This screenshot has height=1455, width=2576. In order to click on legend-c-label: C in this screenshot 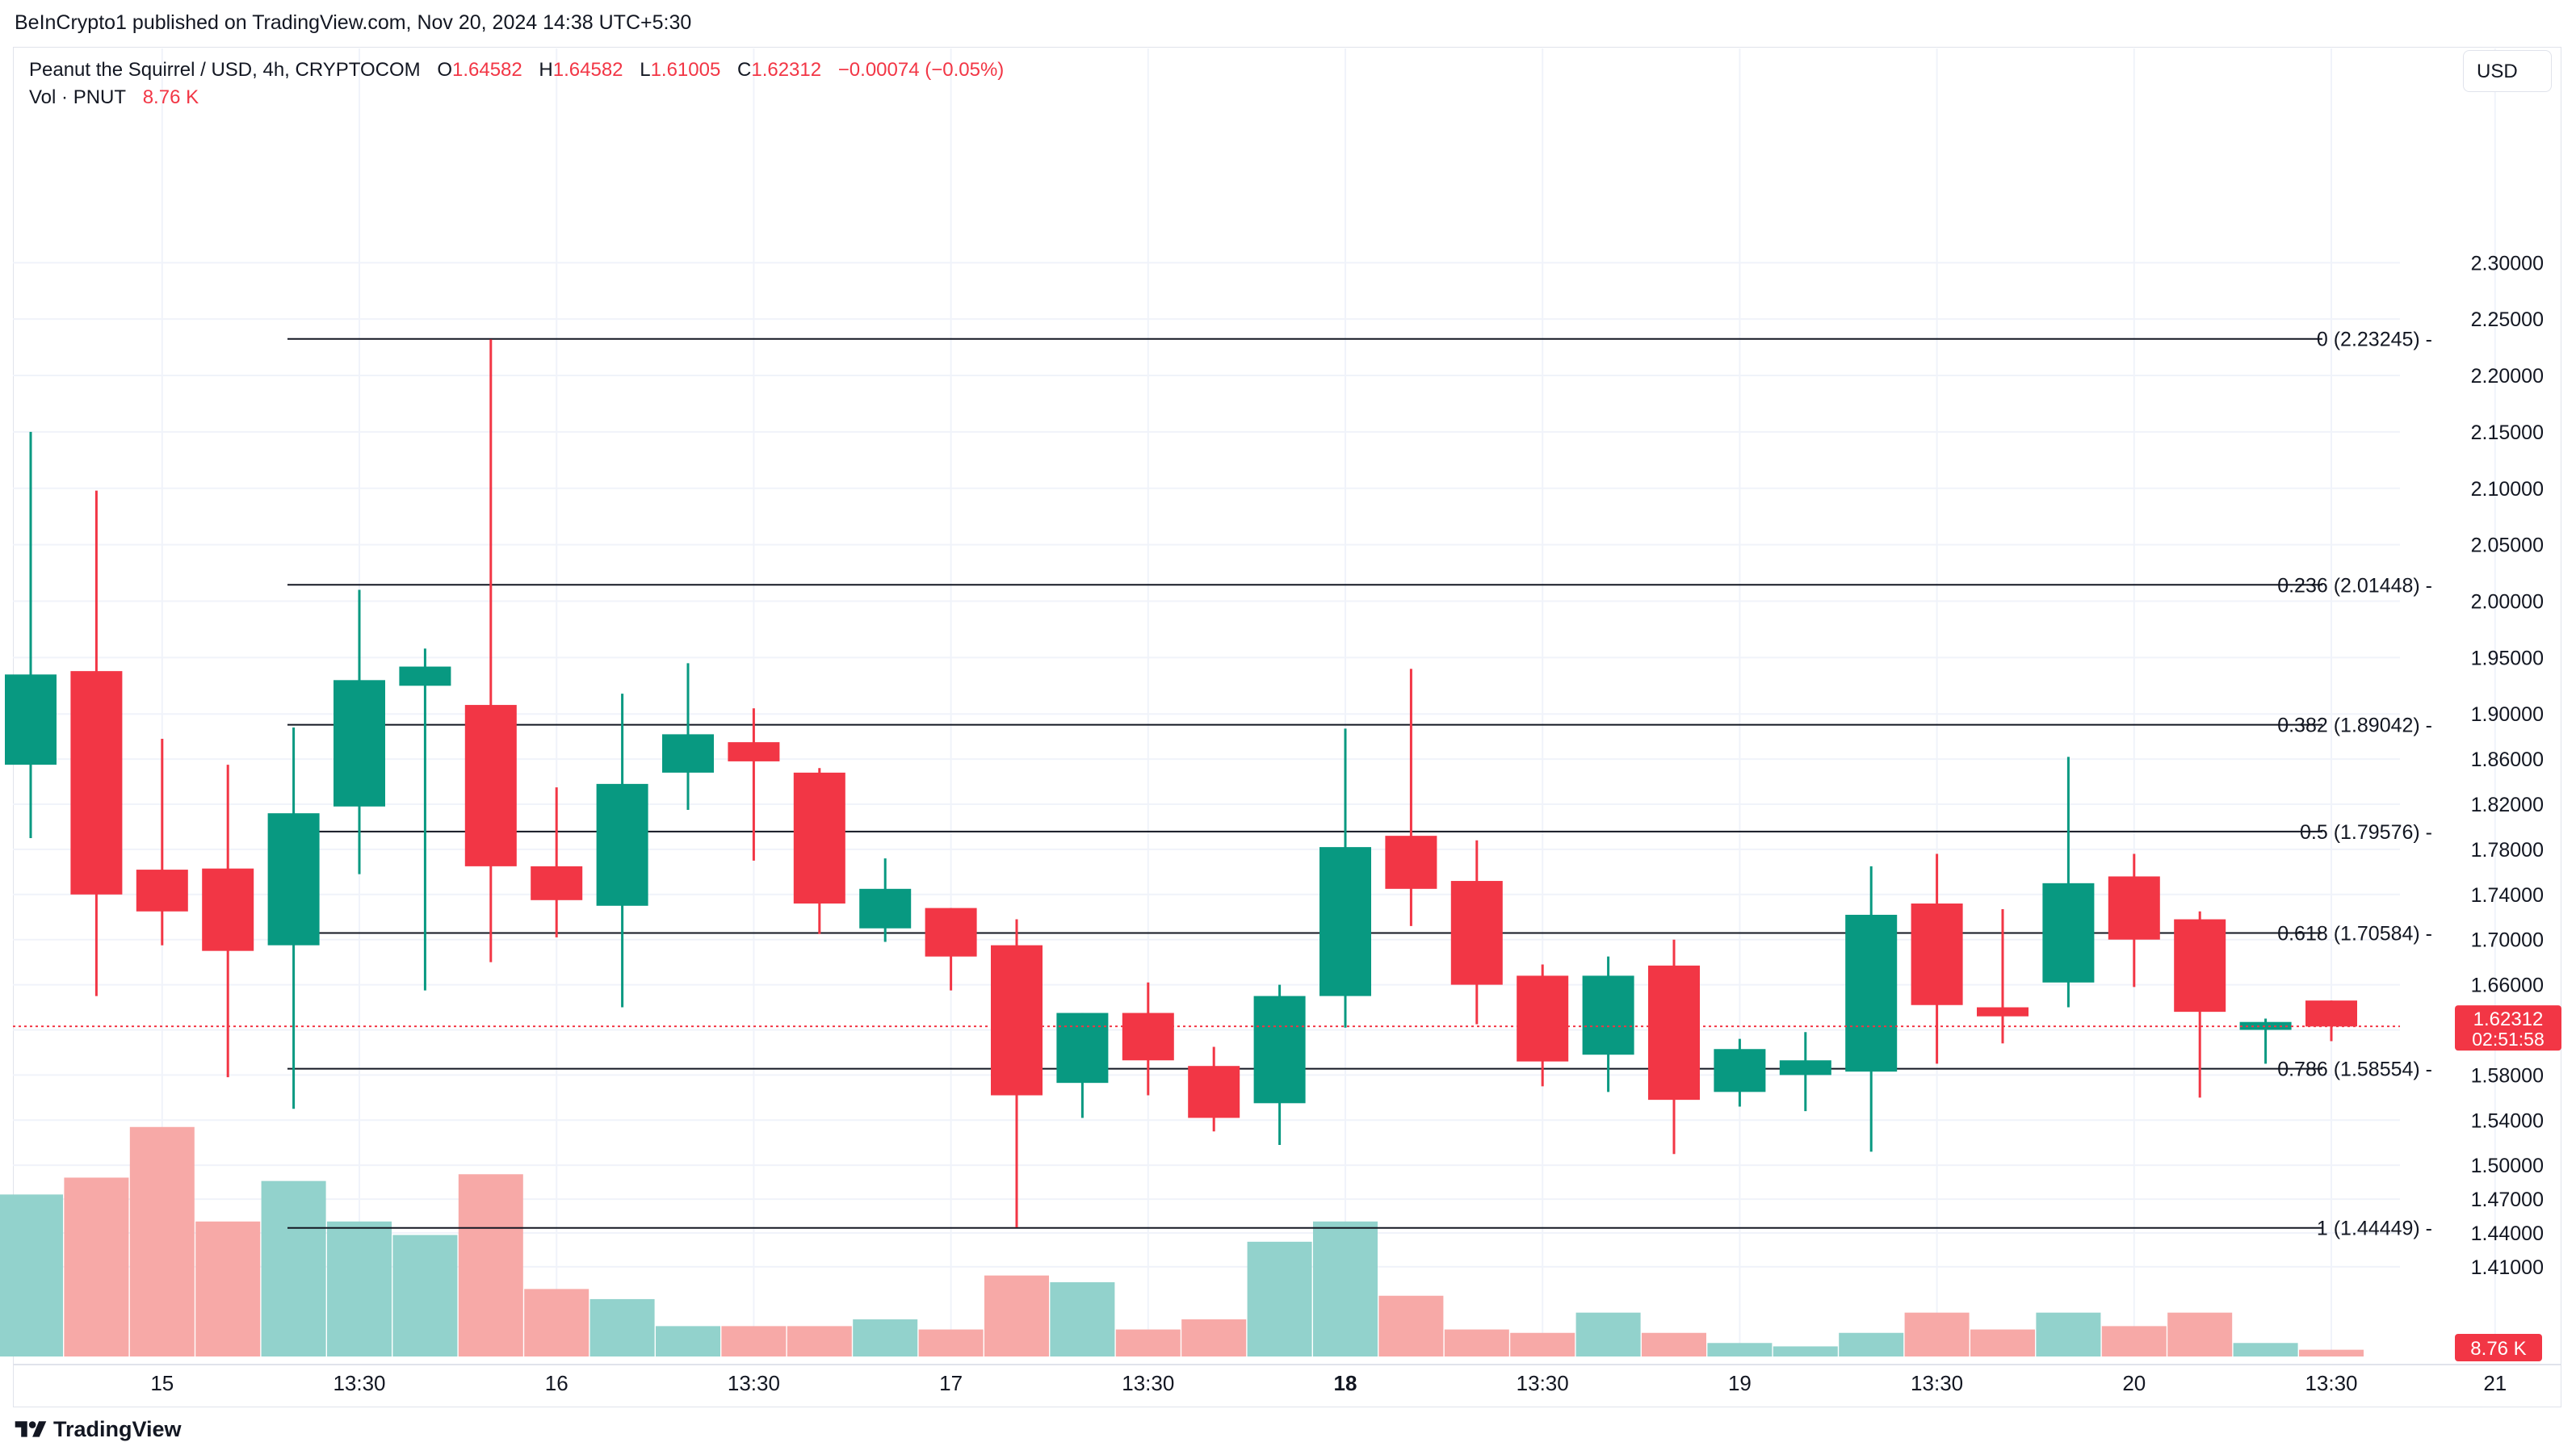, I will do `click(744, 70)`.